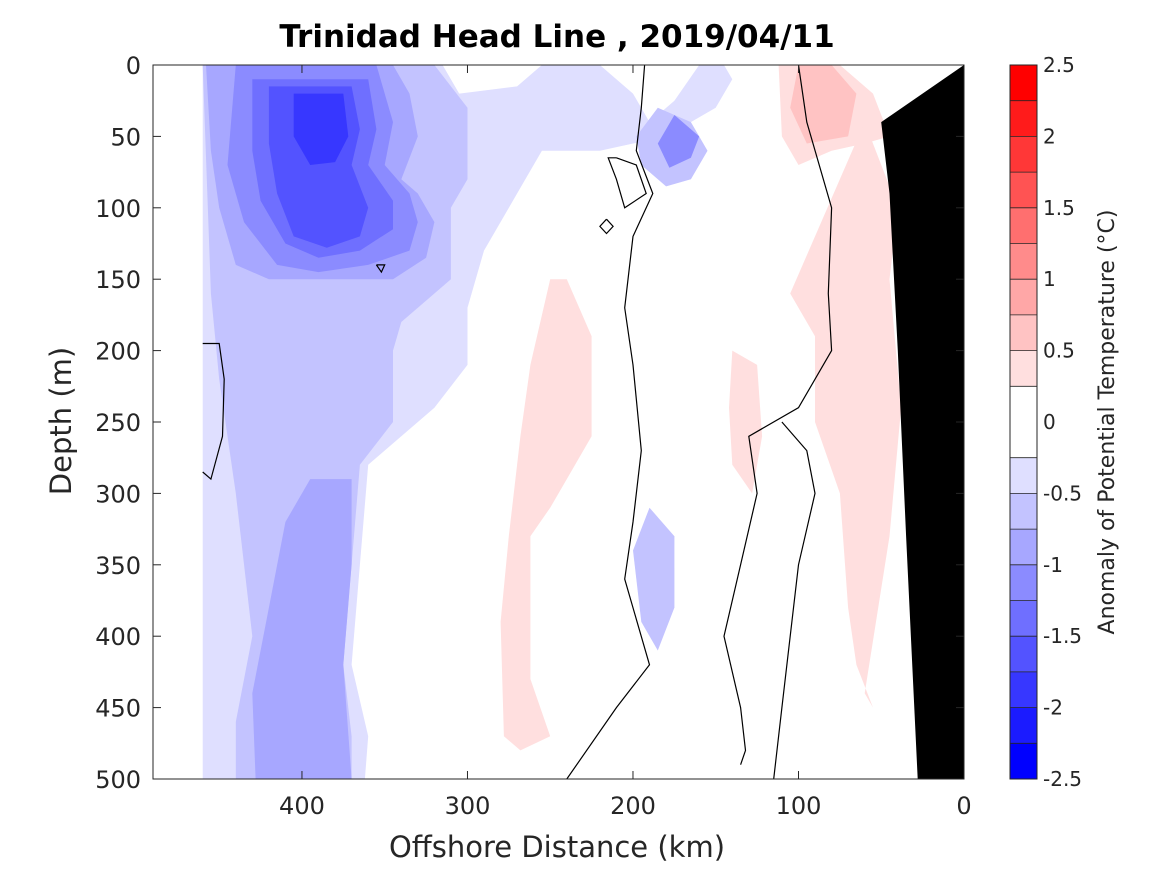  What do you see at coordinates (633, 806) in the screenshot?
I see `x-tick-label: 200` at bounding box center [633, 806].